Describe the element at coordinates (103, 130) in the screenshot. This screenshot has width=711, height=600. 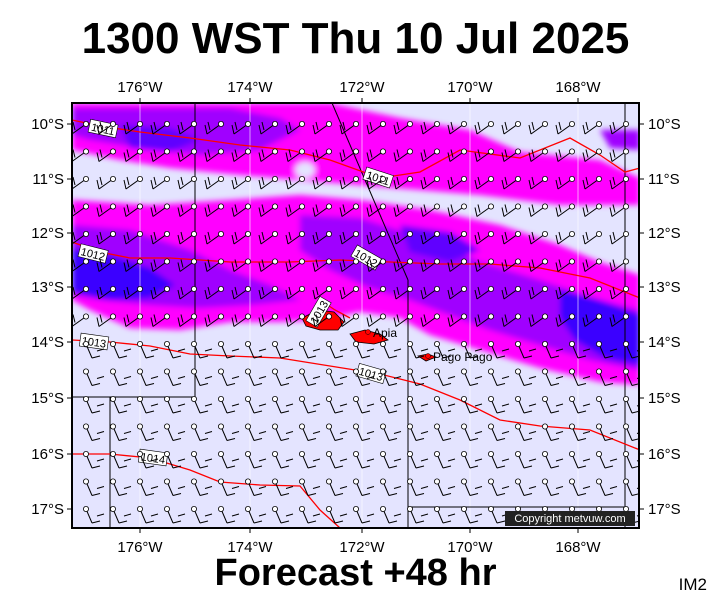
I see `pressure-label: 1011` at that location.